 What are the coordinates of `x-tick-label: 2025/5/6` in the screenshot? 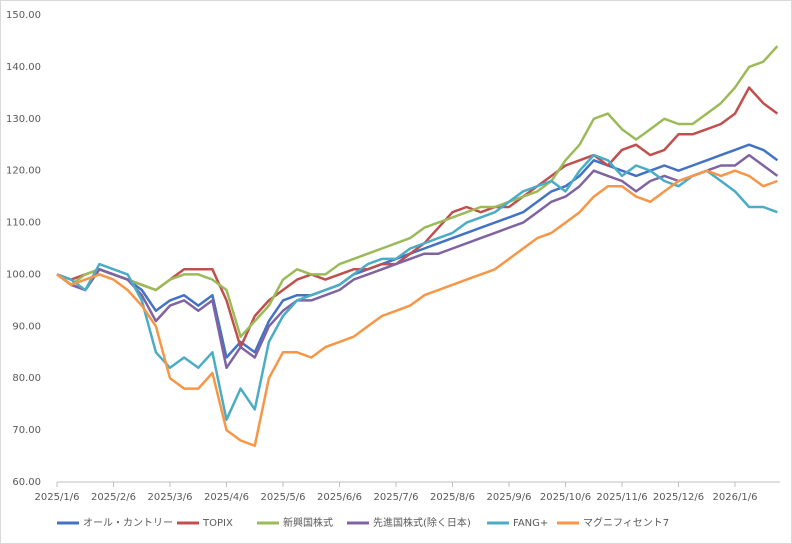 It's located at (283, 497).